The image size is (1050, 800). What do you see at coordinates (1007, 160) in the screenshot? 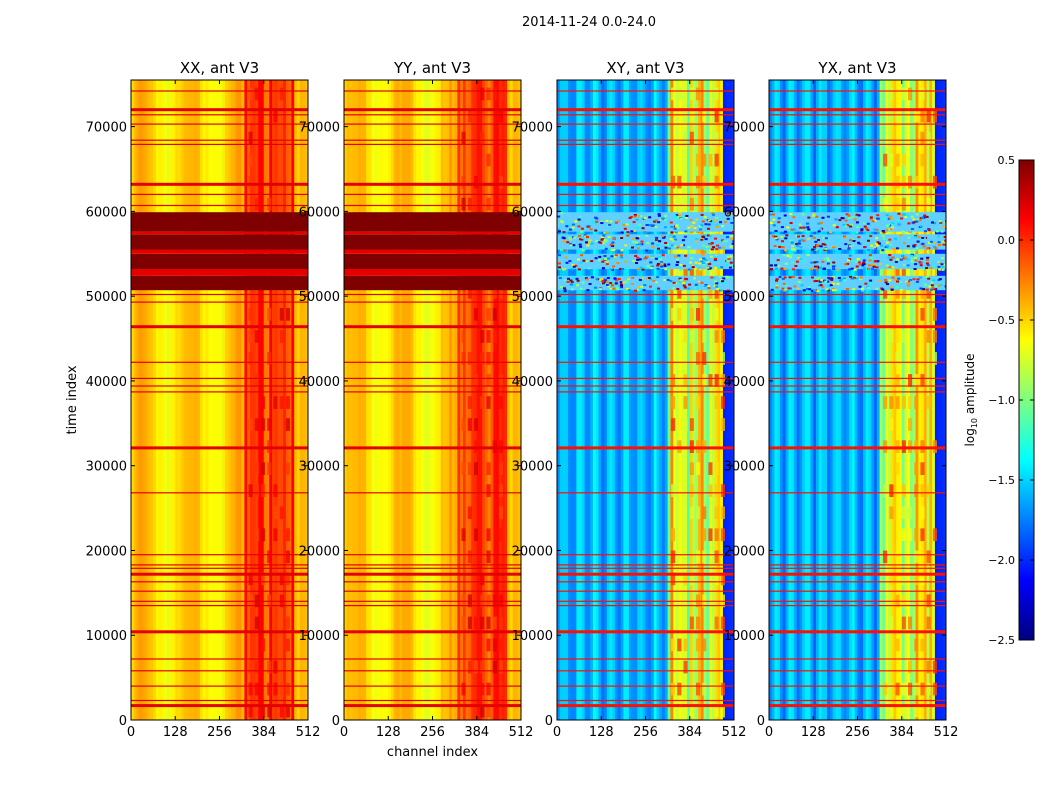
I see `colorbar-tick-label: 0.5` at bounding box center [1007, 160].